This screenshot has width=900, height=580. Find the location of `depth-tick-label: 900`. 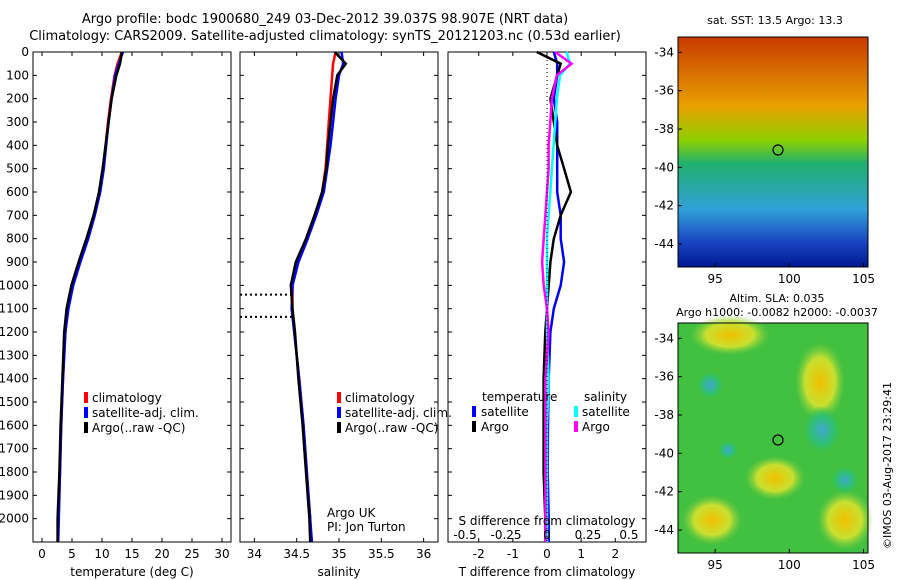

depth-tick-label: 900 is located at coordinates (17, 262).